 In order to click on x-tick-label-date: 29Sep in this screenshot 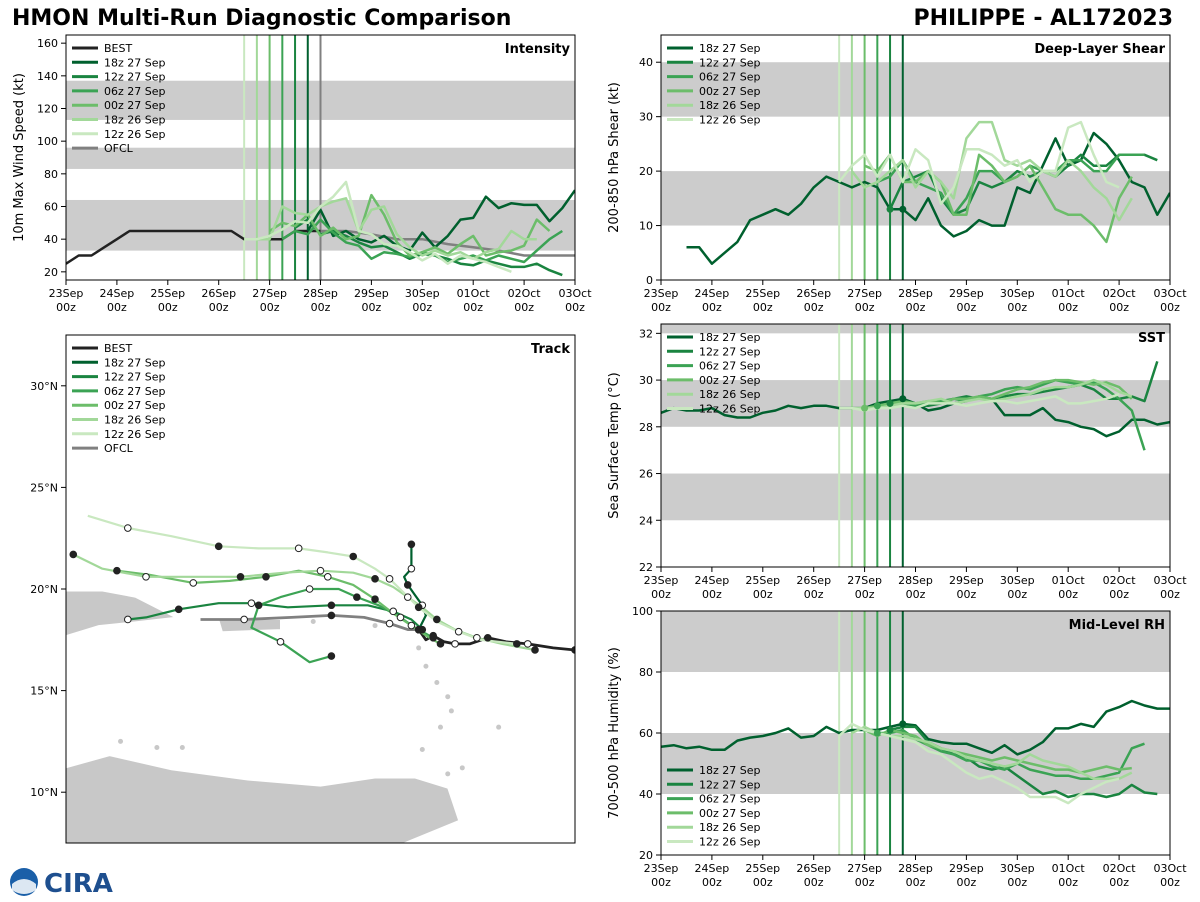, I will do `click(371, 293)`.